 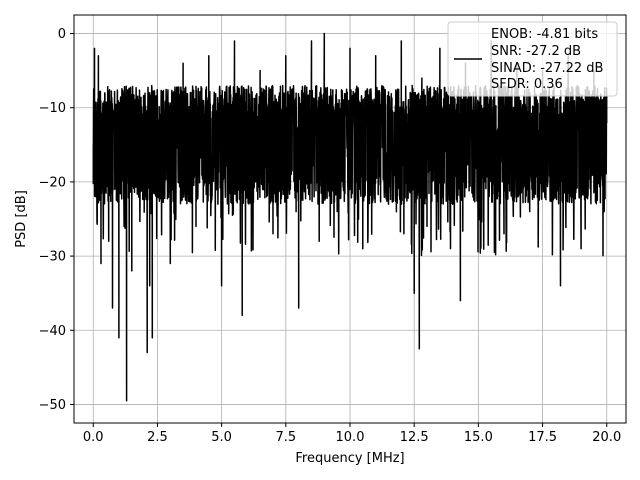 What do you see at coordinates (221, 437) in the screenshot?
I see `x-tick-label: 5.0` at bounding box center [221, 437].